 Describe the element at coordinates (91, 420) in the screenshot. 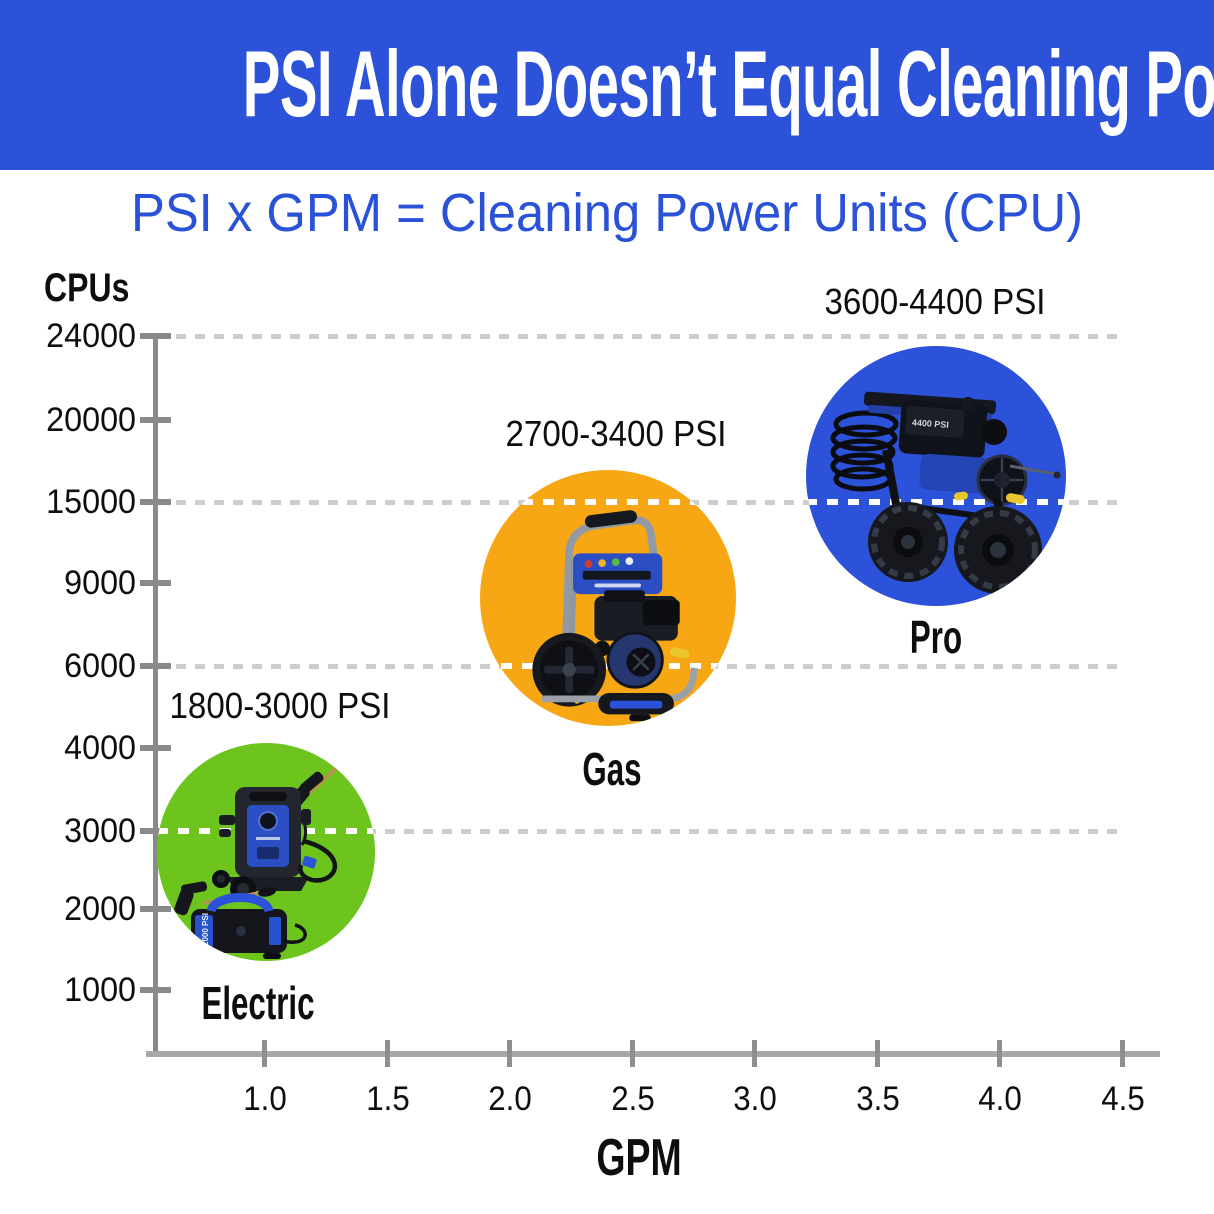

I see `y-tick-label: 20000` at that location.